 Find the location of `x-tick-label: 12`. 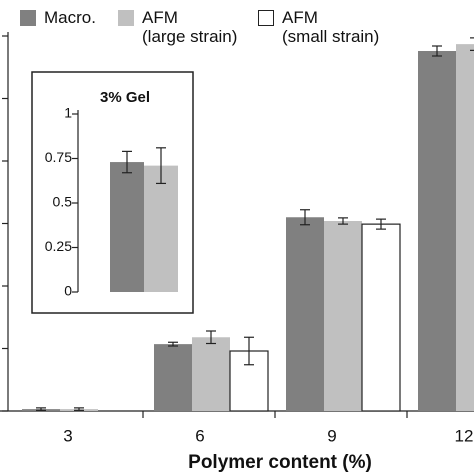

x-tick-label: 12 is located at coordinates (464, 435).